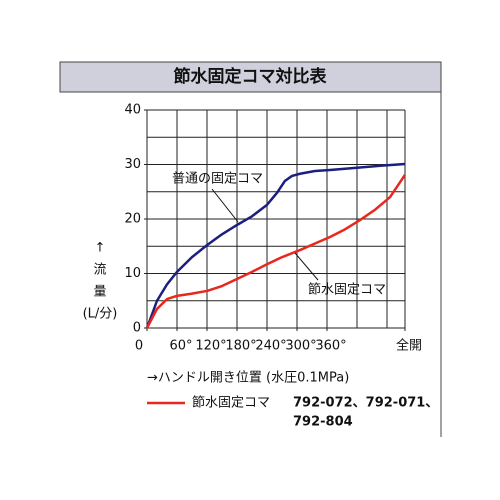  Describe the element at coordinates (137, 328) in the screenshot. I see `y-tick-label: 0` at that location.